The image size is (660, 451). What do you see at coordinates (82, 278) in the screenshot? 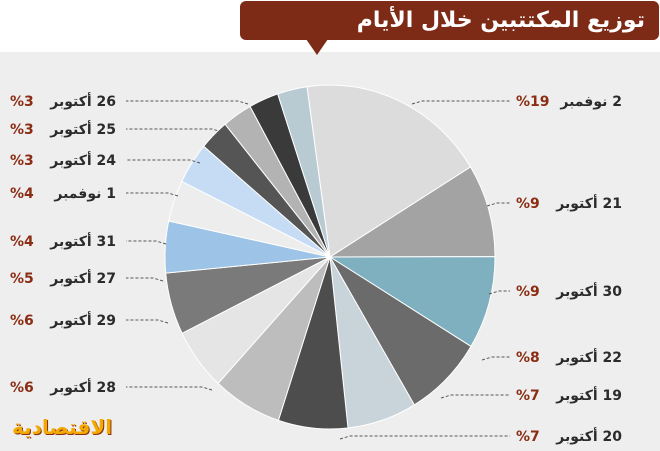
I see `slice-date-label: 27 أكتوبر` at bounding box center [82, 278].